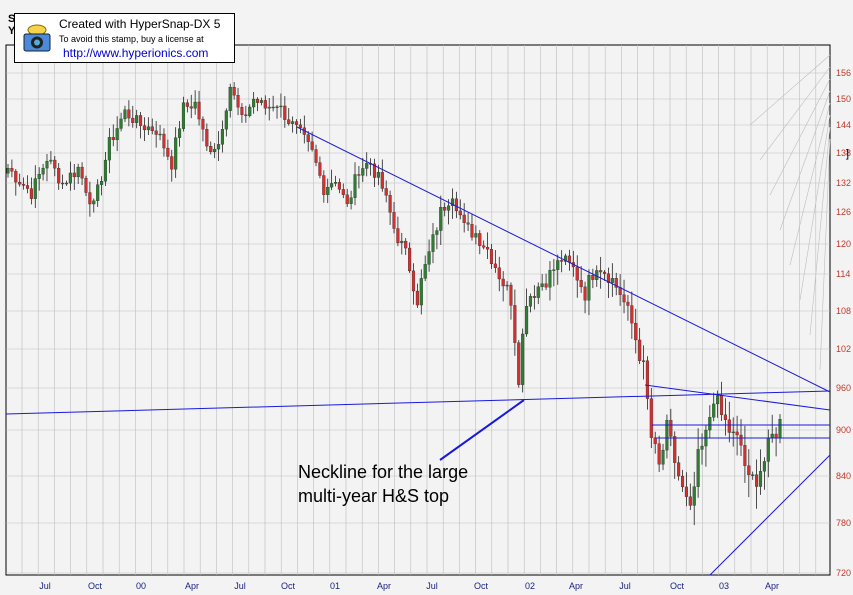 The height and width of the screenshot is (595, 853). Describe the element at coordinates (843, 311) in the screenshot. I see `y-tick-label: 108` at that location.